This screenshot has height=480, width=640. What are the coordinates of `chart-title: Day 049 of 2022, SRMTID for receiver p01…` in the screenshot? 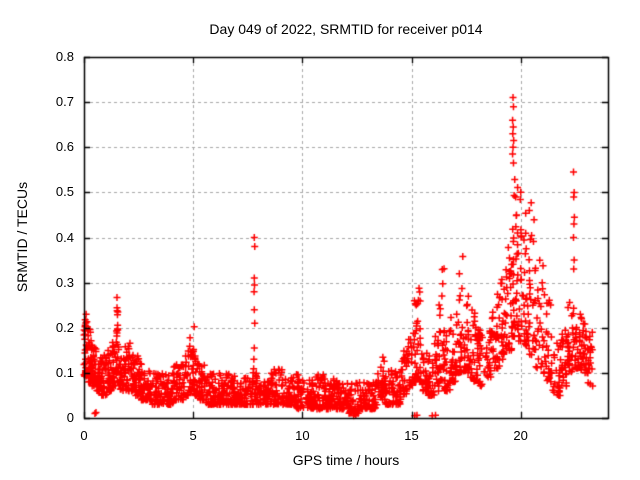 It's located at (346, 29).